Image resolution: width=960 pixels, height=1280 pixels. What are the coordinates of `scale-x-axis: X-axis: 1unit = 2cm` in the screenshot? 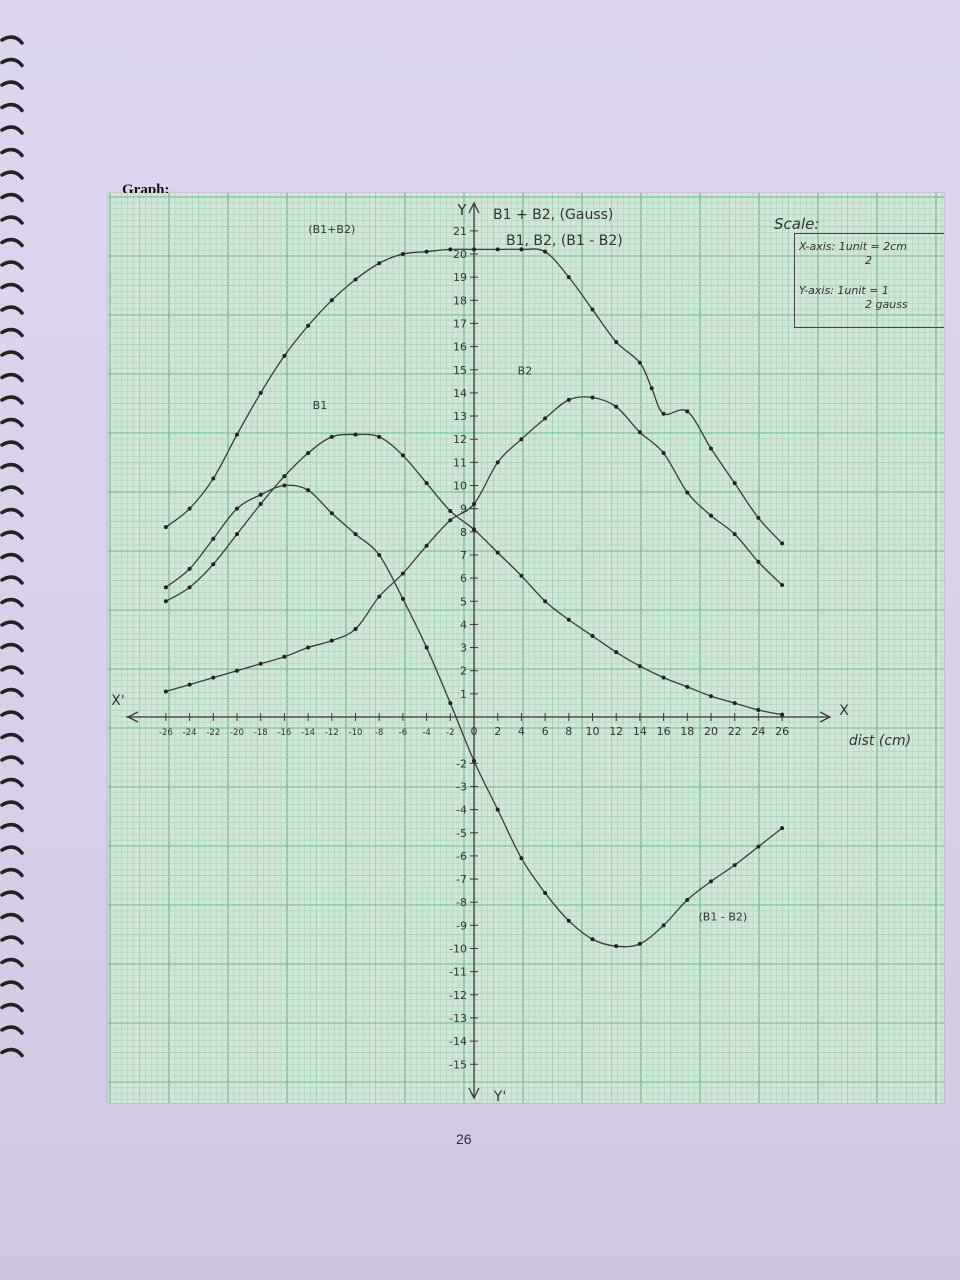 It's located at (853, 246).